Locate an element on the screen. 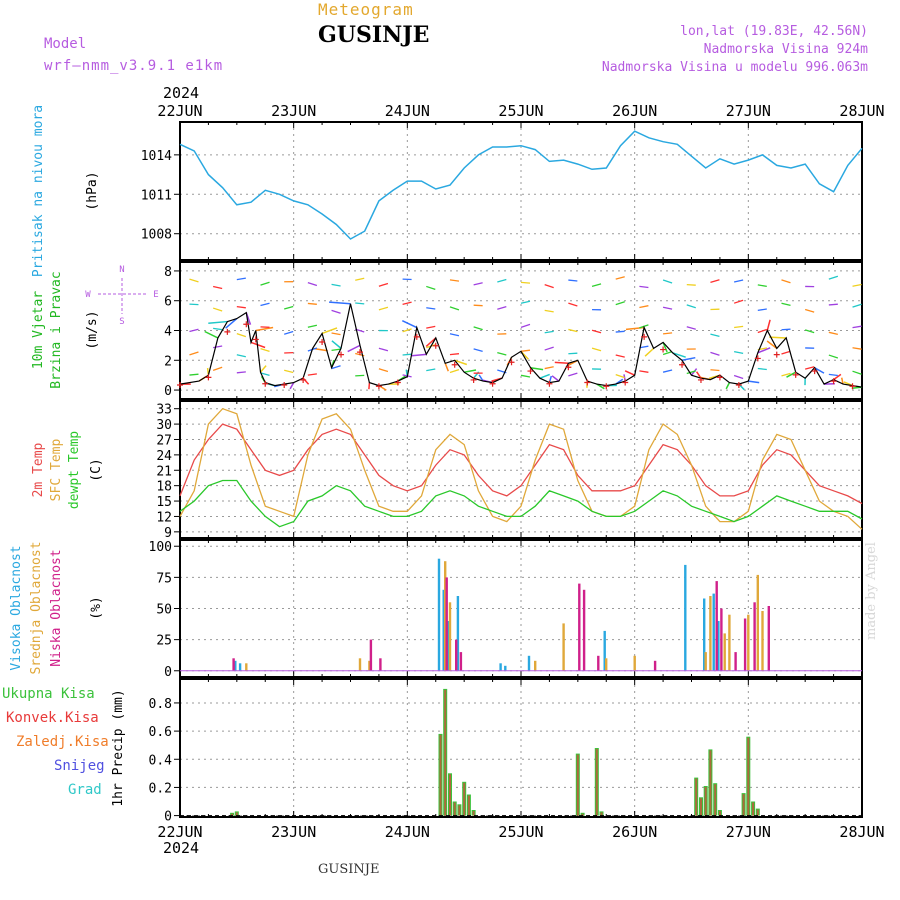 This screenshot has width=900, height=900. y-tick-label: 8 is located at coordinates (168, 272).